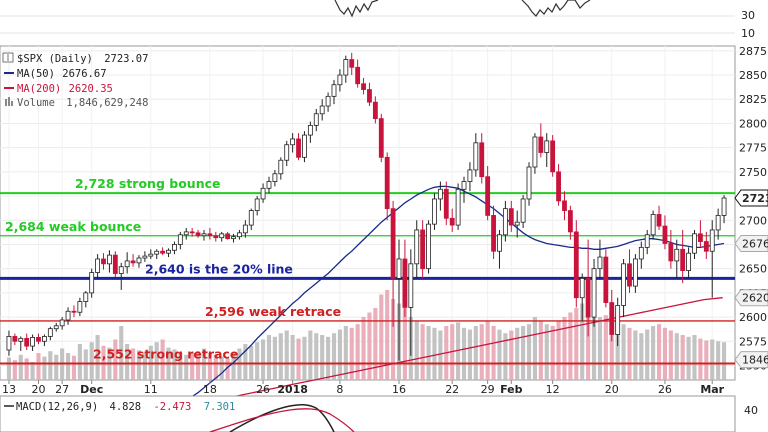 Image resolution: width=768 pixels, height=432 pixels. I want to click on legend-ma200-value: 2620.35, so click(91, 89).